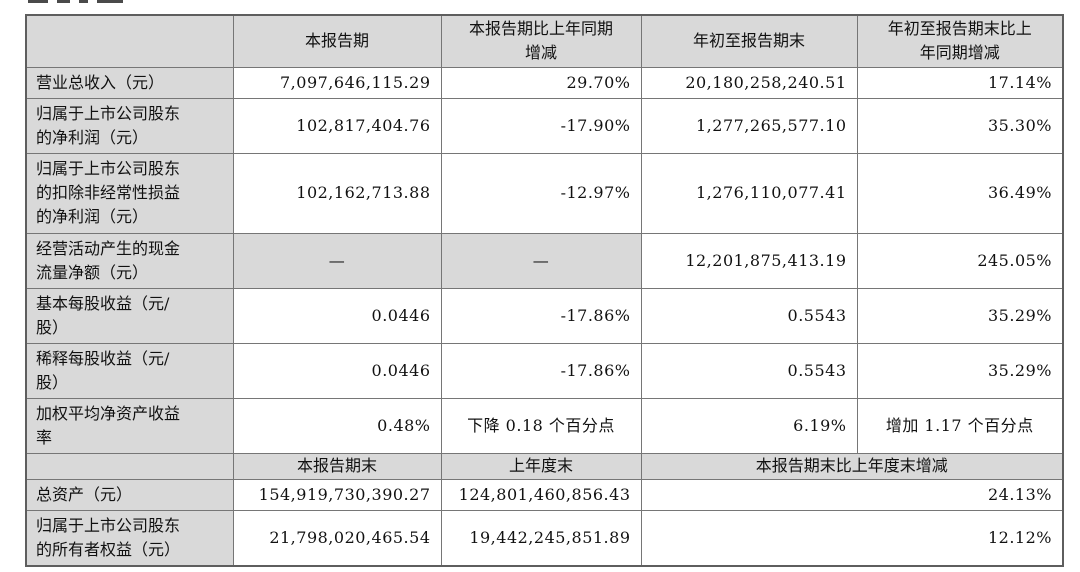  What do you see at coordinates (541, 82) in the screenshot?
I see `cell-value: 29.70%` at bounding box center [541, 82].